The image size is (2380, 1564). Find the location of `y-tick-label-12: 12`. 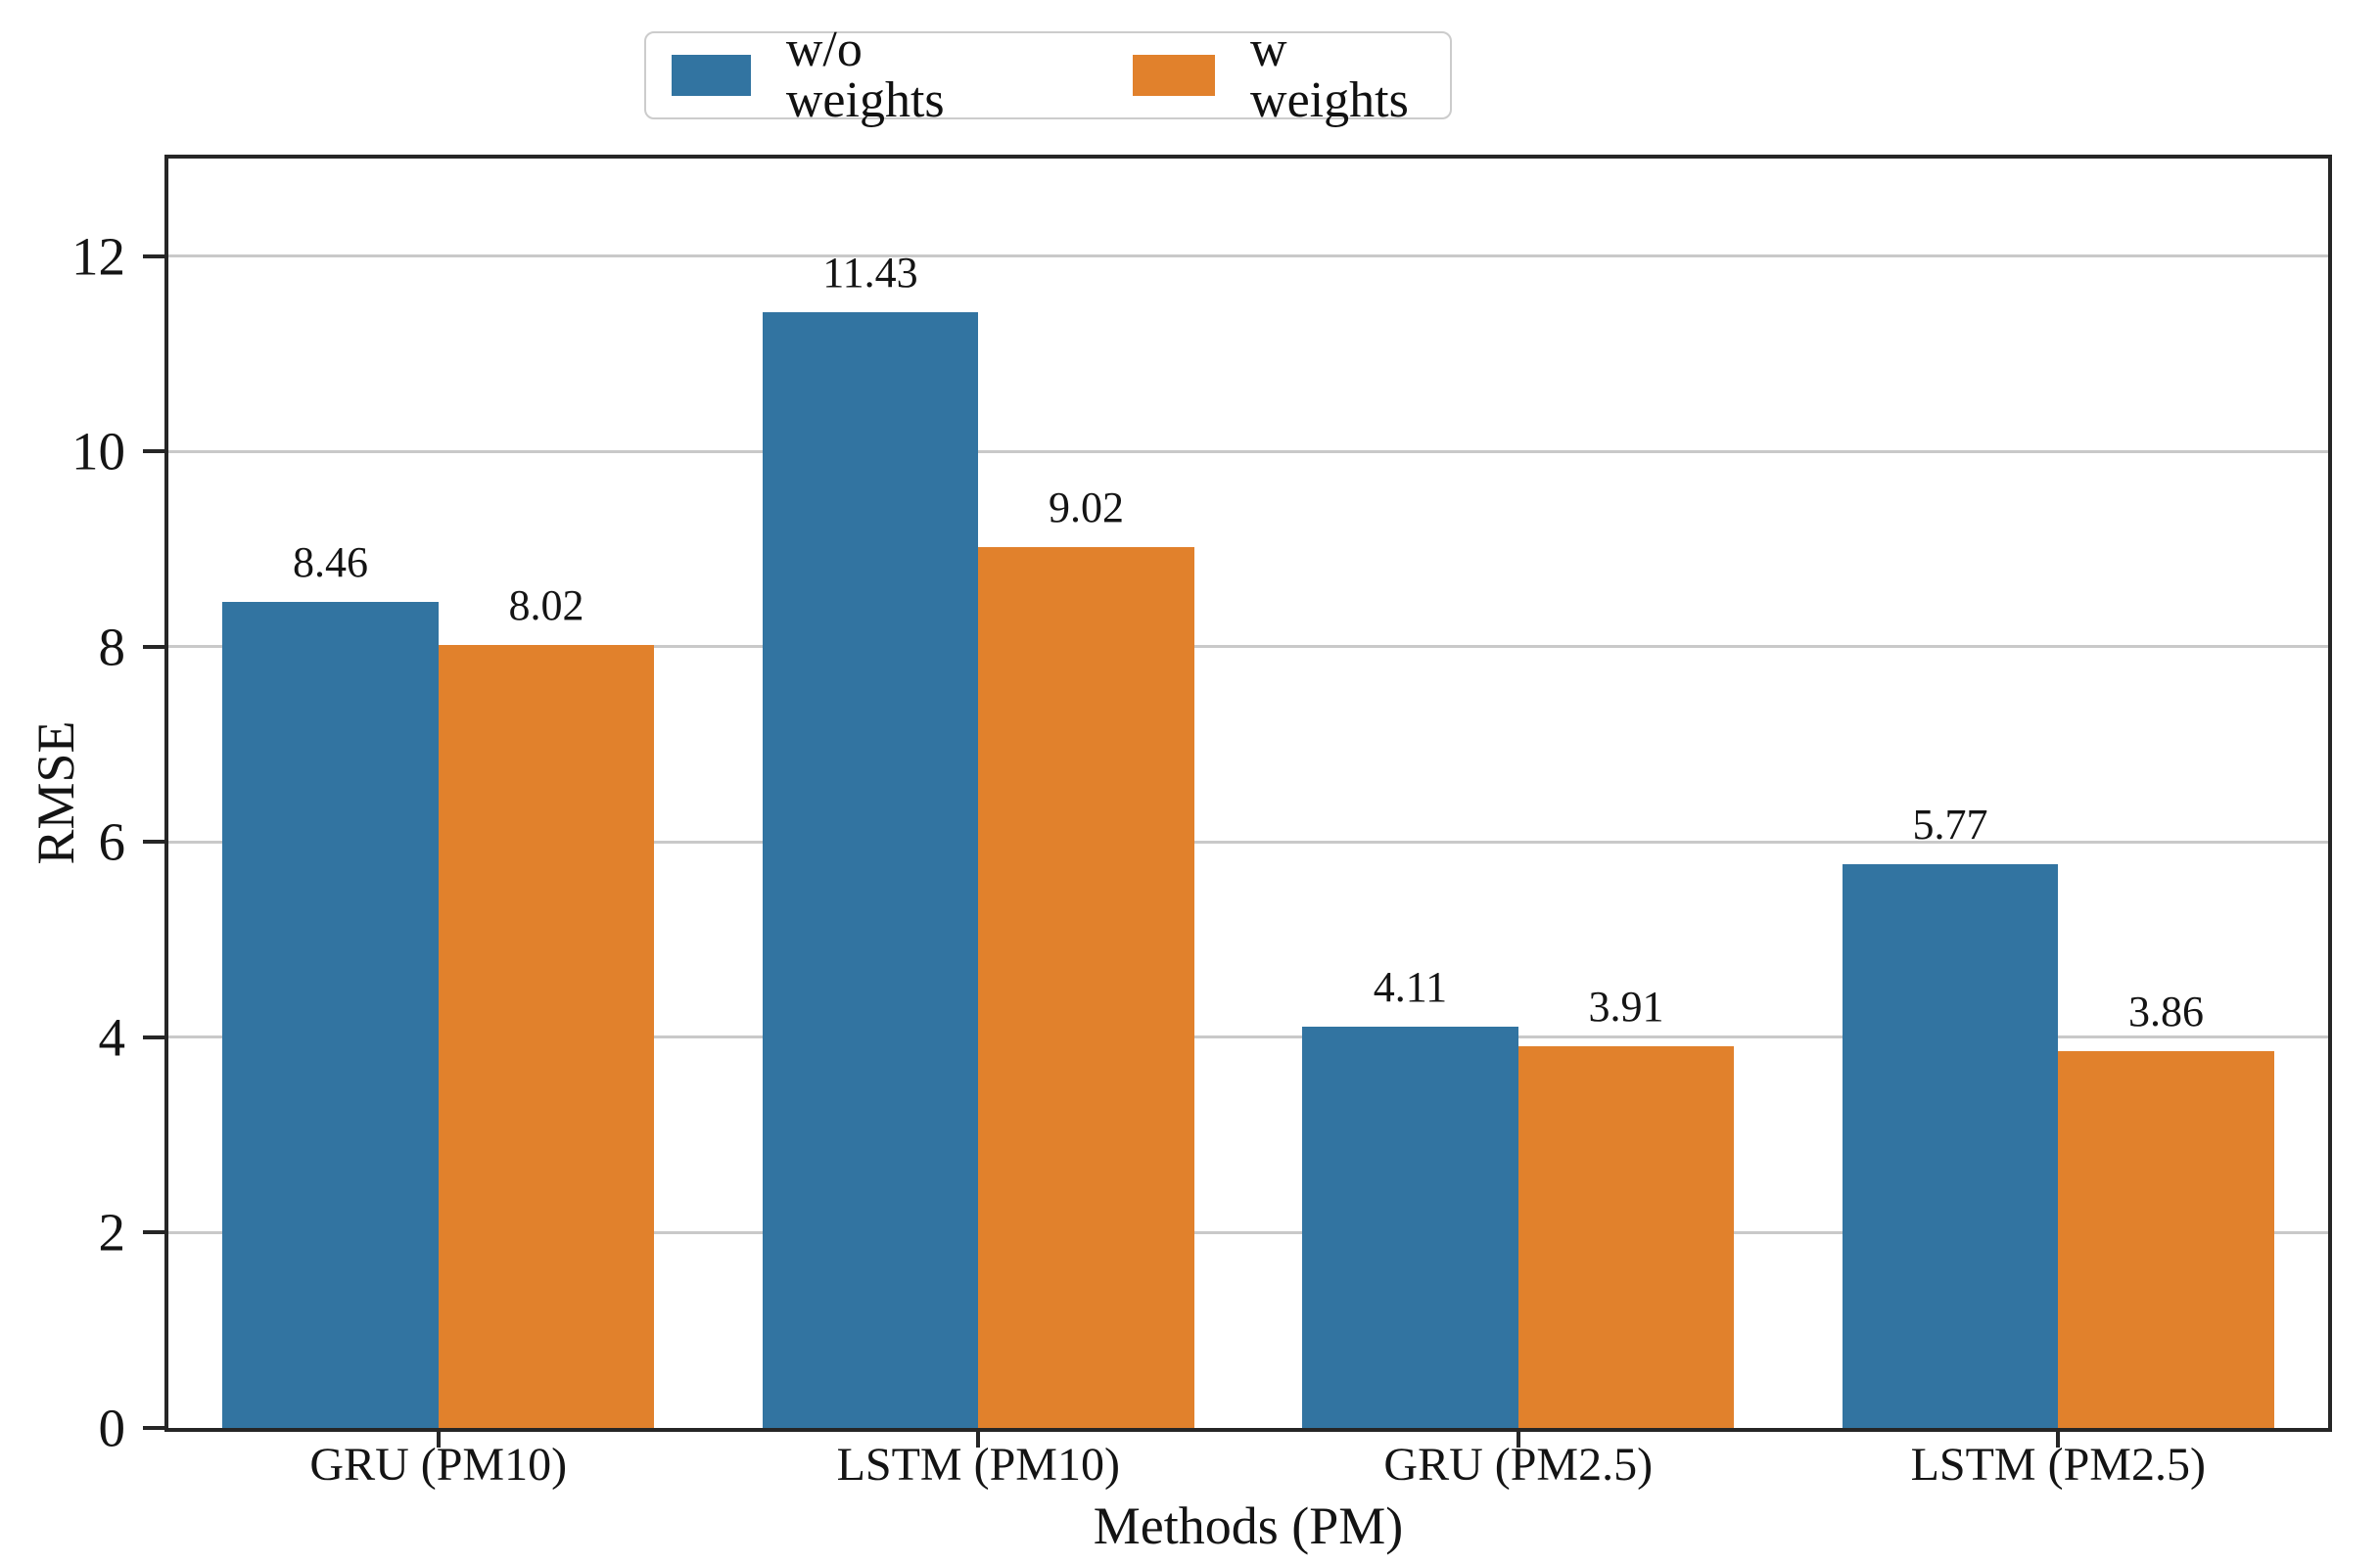

y-tick-label-12: 12 is located at coordinates (98, 256).